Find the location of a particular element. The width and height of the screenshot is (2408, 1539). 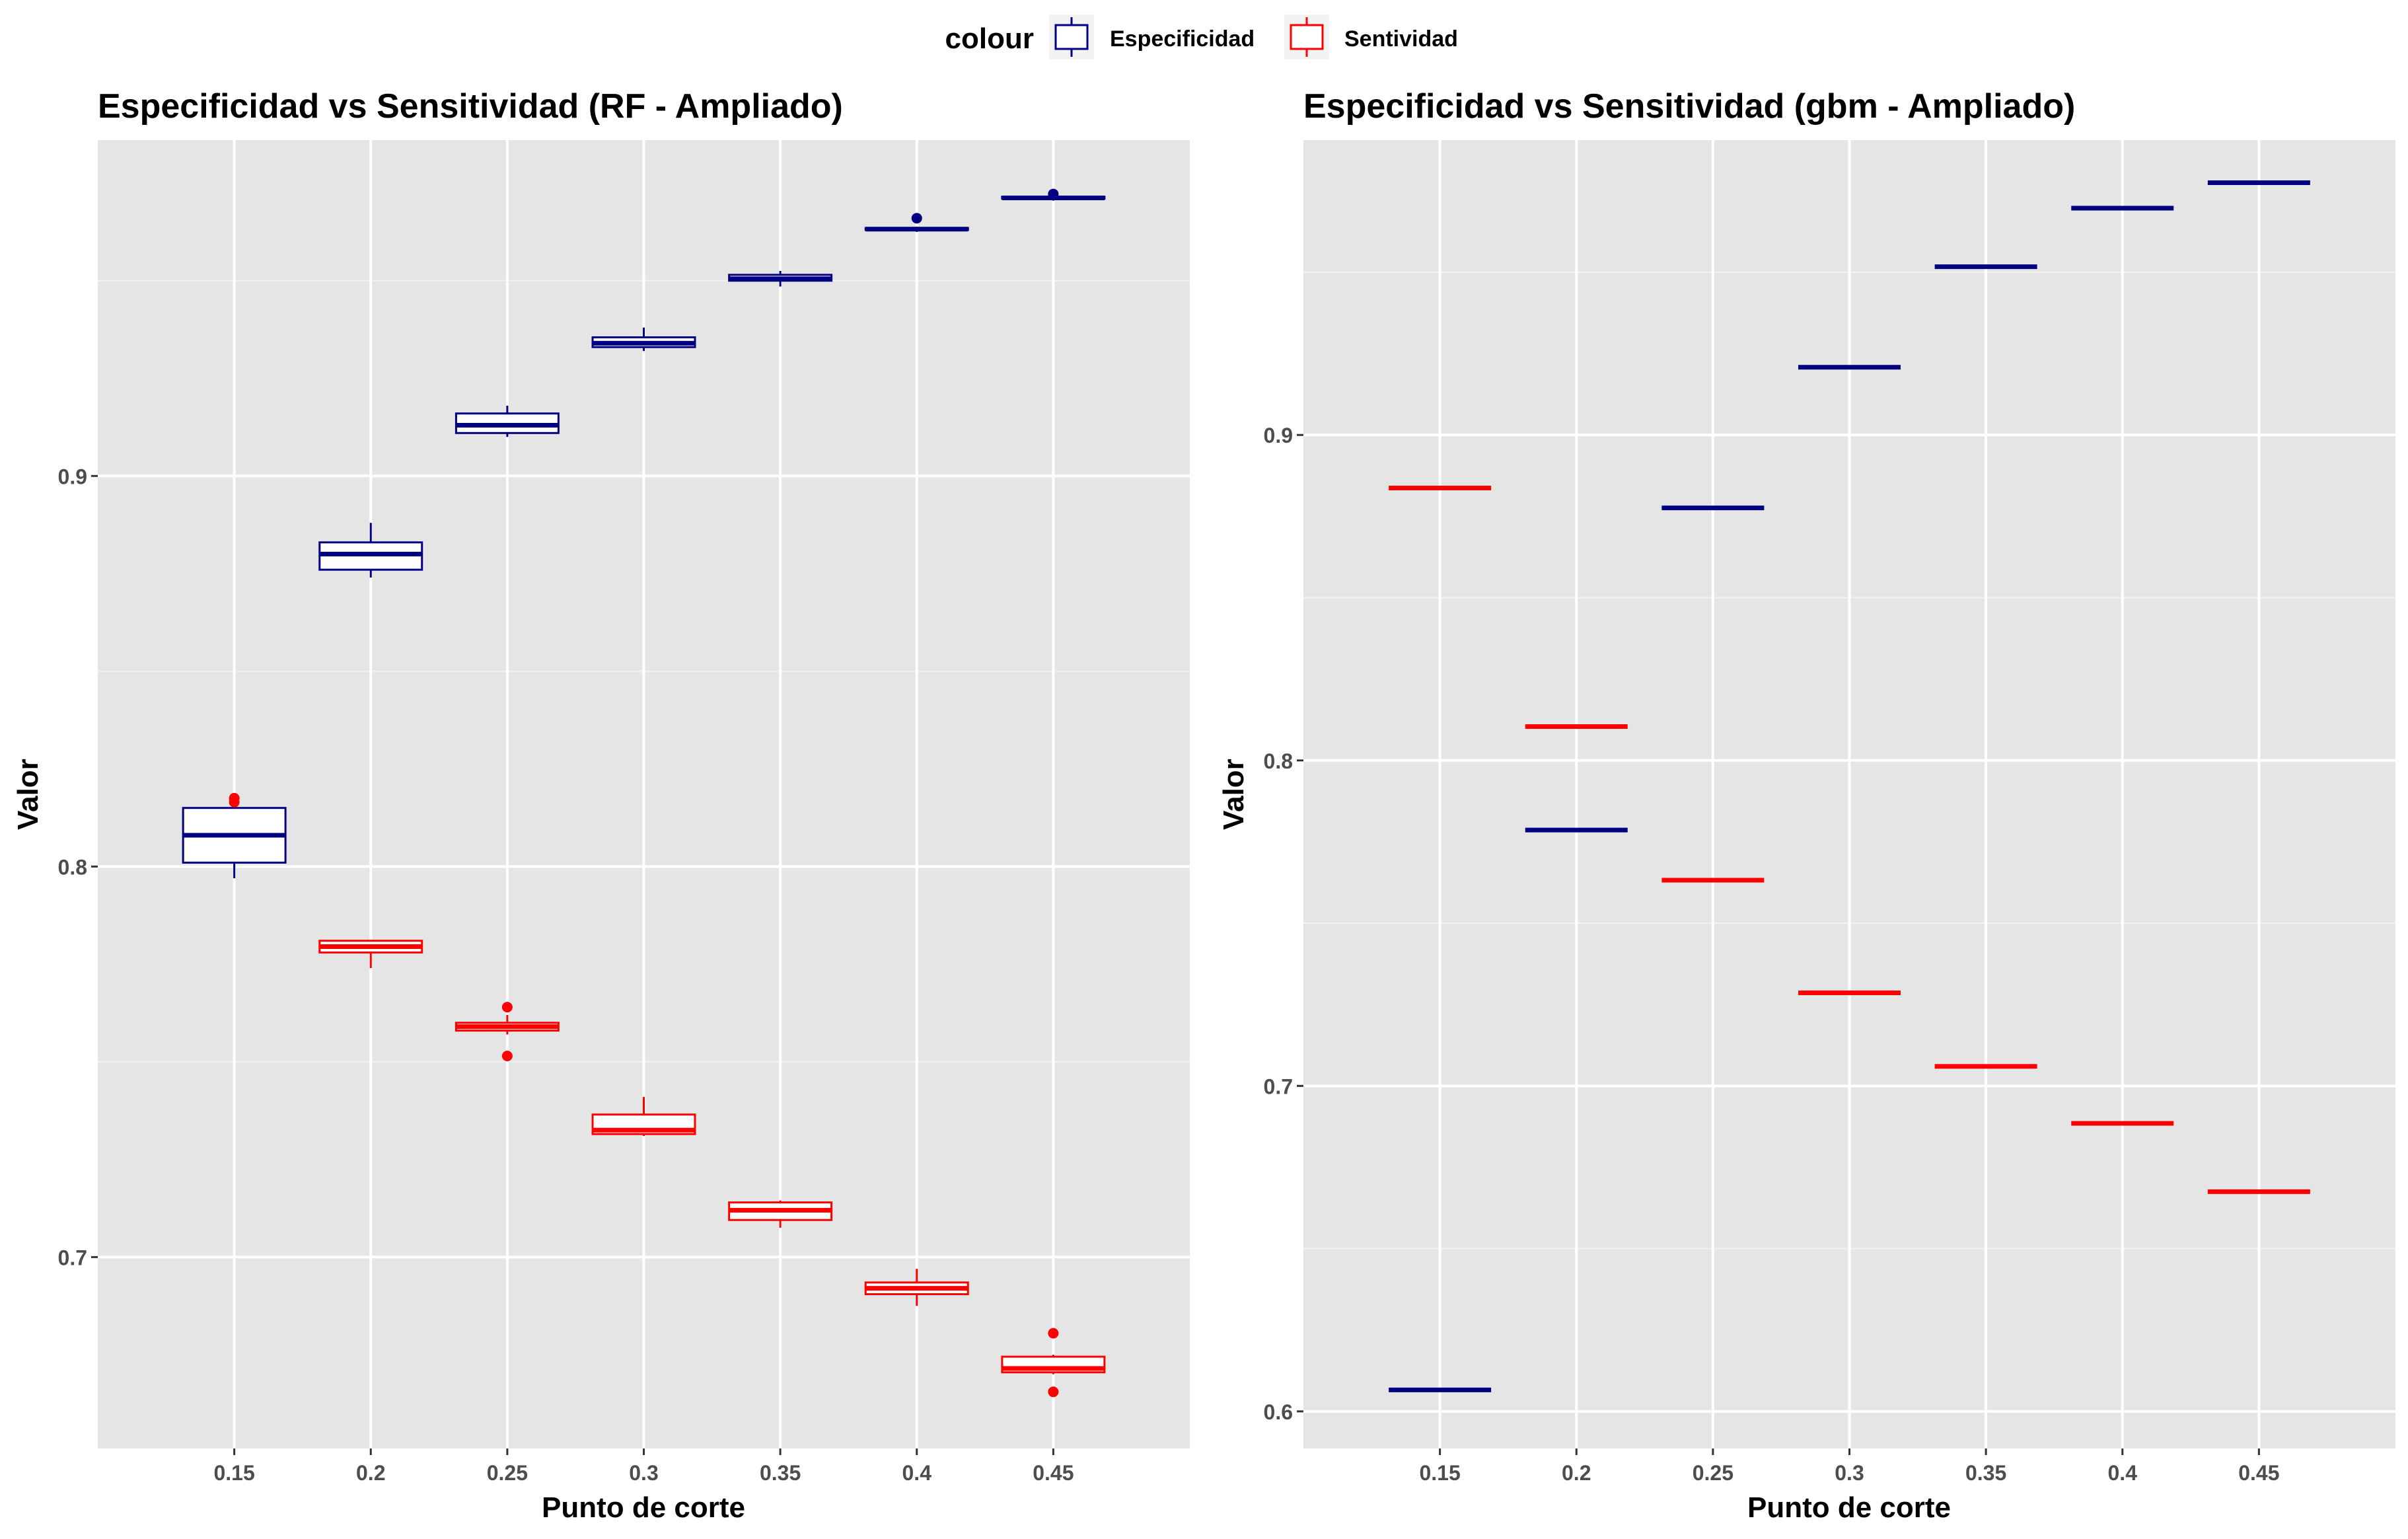

y-axis-ticks: 0.6 0.7 0.8 0.9 is located at coordinates (1283, 924).